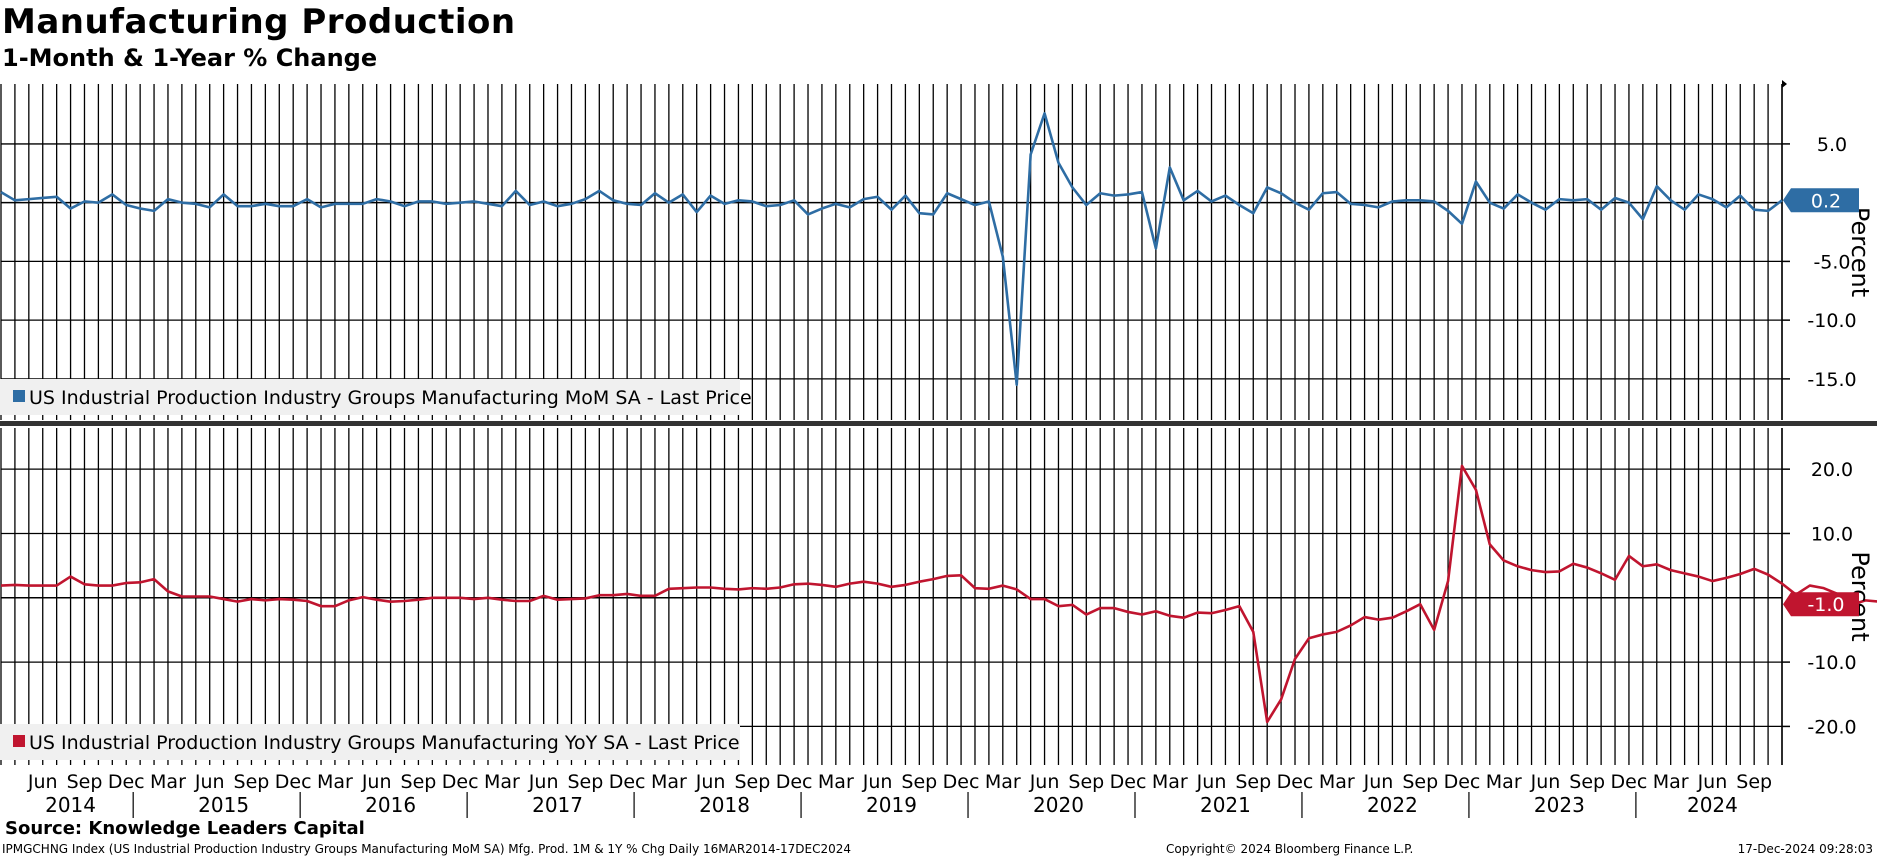  What do you see at coordinates (1784, 84) in the screenshot?
I see `axis-arrow` at bounding box center [1784, 84].